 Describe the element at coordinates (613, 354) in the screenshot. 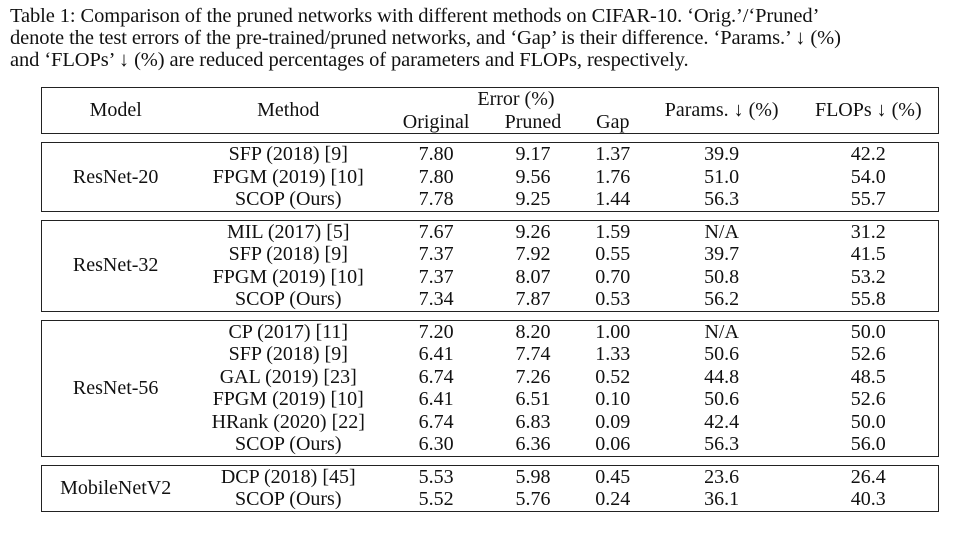

I see `cell-gap: 1.33` at that location.